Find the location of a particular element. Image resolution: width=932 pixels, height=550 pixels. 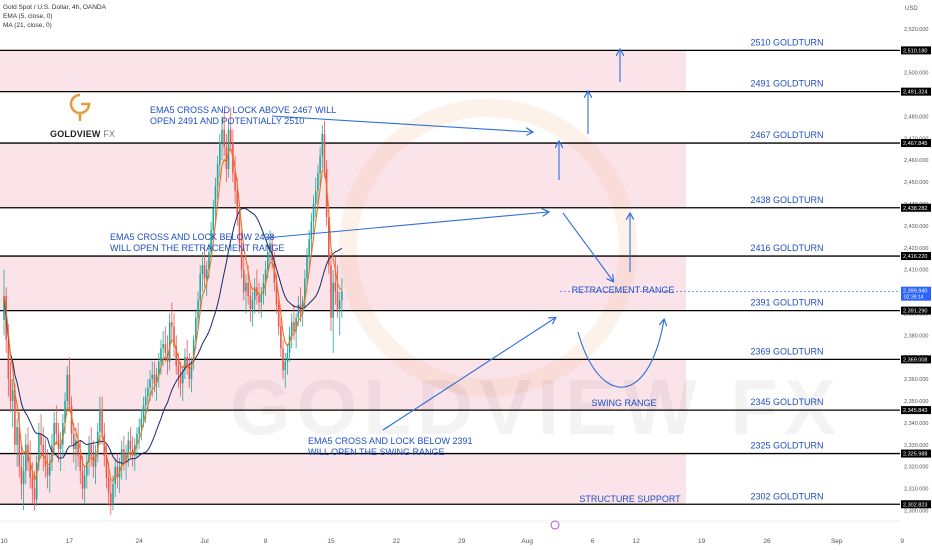

symbol-title: Gold Spot / U.S. Dollar, 4h, OANDA is located at coordinates (54, 7).